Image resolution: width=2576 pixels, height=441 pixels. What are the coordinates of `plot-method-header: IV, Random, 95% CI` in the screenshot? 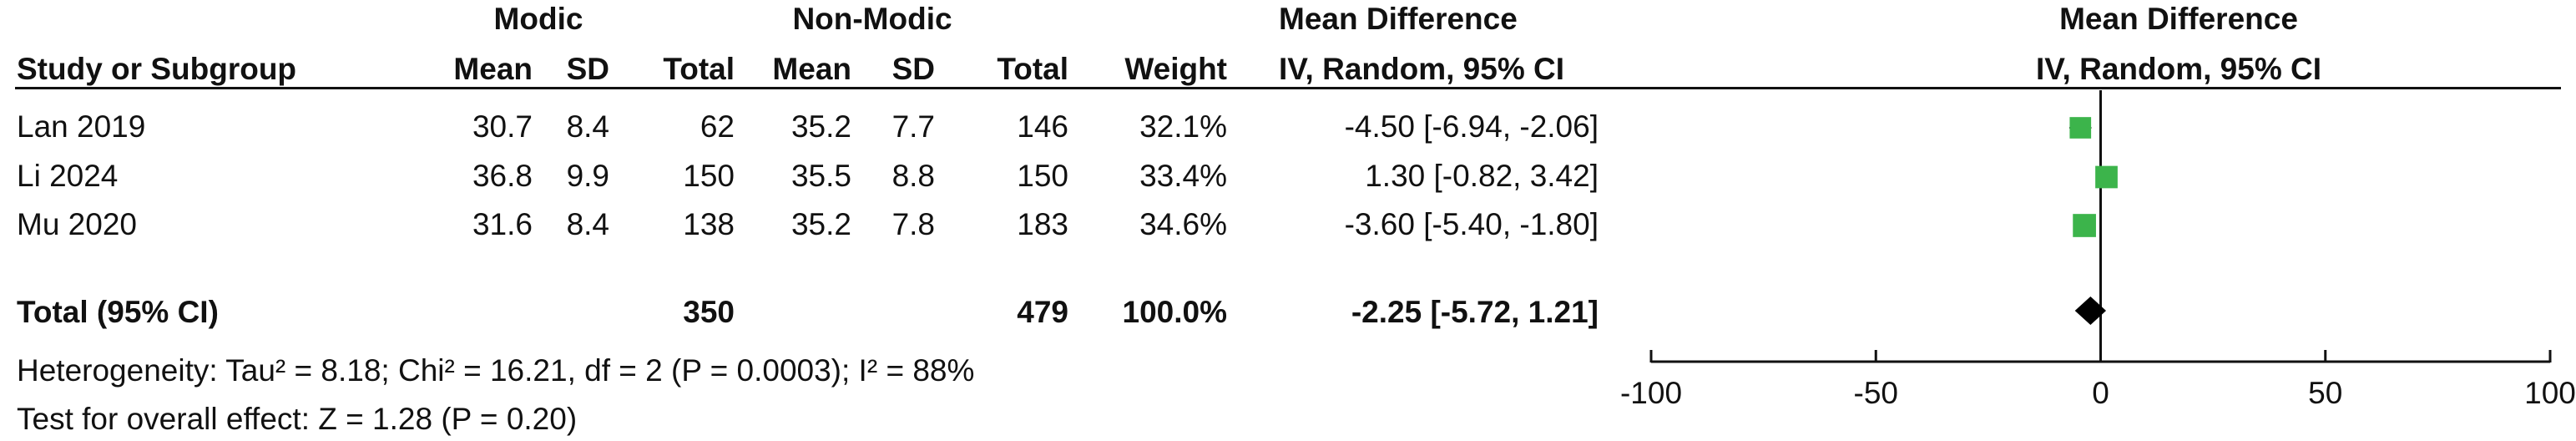 It's located at (2178, 69).